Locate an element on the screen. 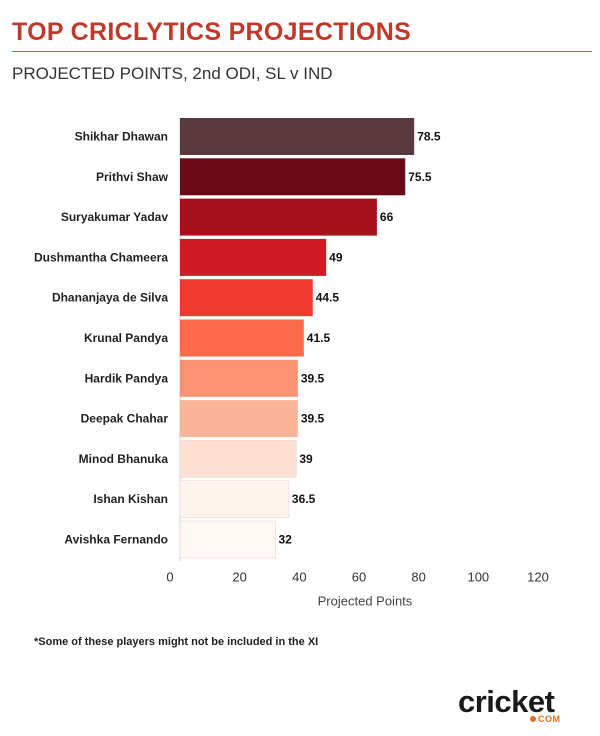  category-label-4: Dushmantha Chameera is located at coordinates (101, 257).